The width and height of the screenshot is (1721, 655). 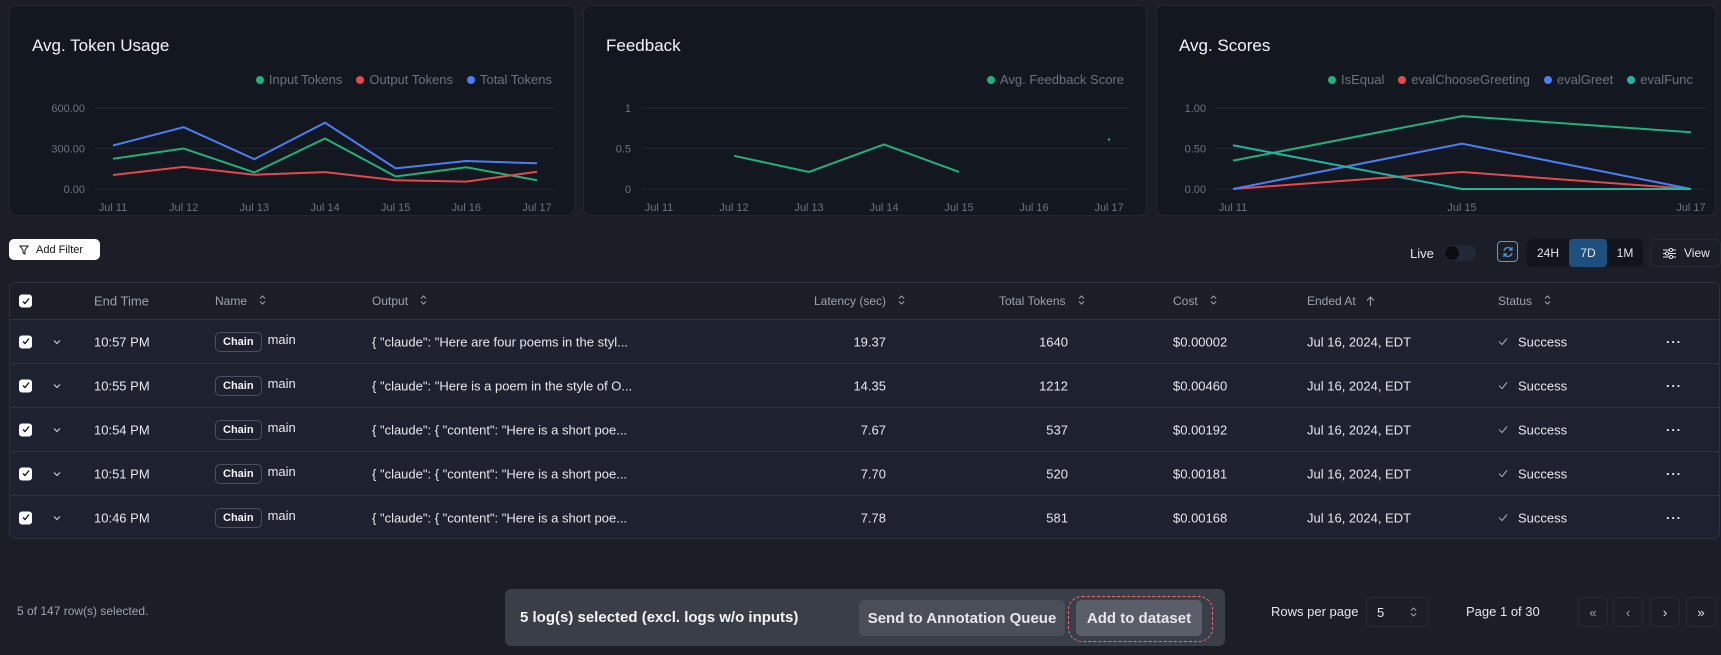 What do you see at coordinates (1588, 253) in the screenshot?
I see `range-7d-button: 7D` at bounding box center [1588, 253].